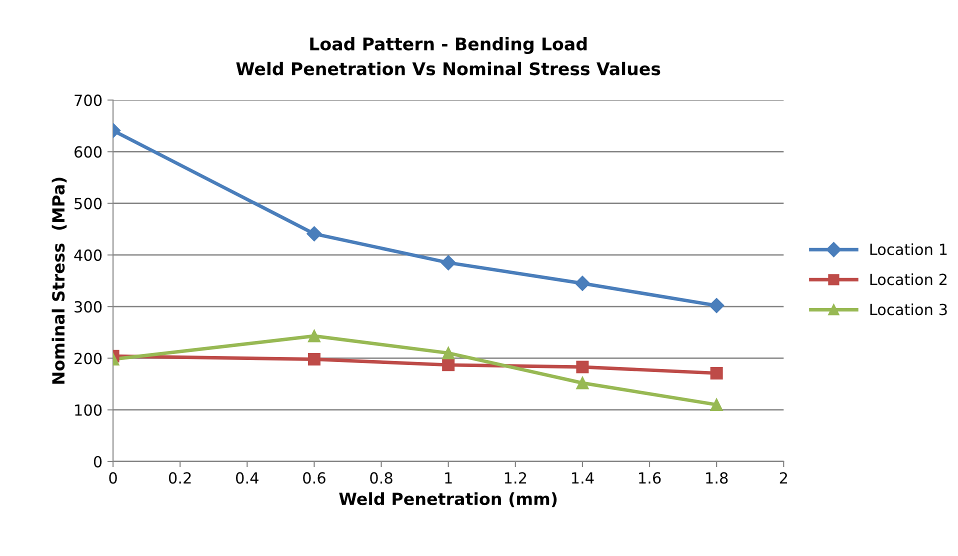 Image resolution: width=958 pixels, height=556 pixels. What do you see at coordinates (88, 255) in the screenshot?
I see `y-tick-label: 400` at bounding box center [88, 255].